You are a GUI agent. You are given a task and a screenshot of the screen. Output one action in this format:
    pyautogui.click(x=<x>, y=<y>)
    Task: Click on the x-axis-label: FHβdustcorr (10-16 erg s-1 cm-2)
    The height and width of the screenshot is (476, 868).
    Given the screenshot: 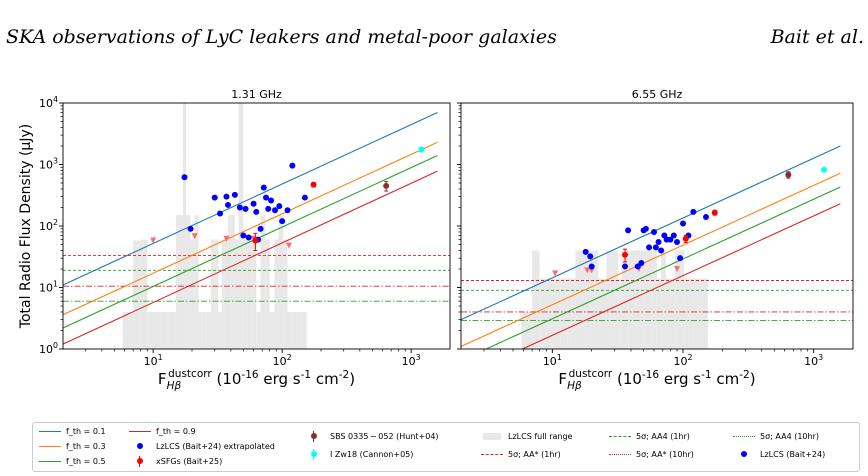 What is the action you would take?
    pyautogui.click(x=656, y=380)
    